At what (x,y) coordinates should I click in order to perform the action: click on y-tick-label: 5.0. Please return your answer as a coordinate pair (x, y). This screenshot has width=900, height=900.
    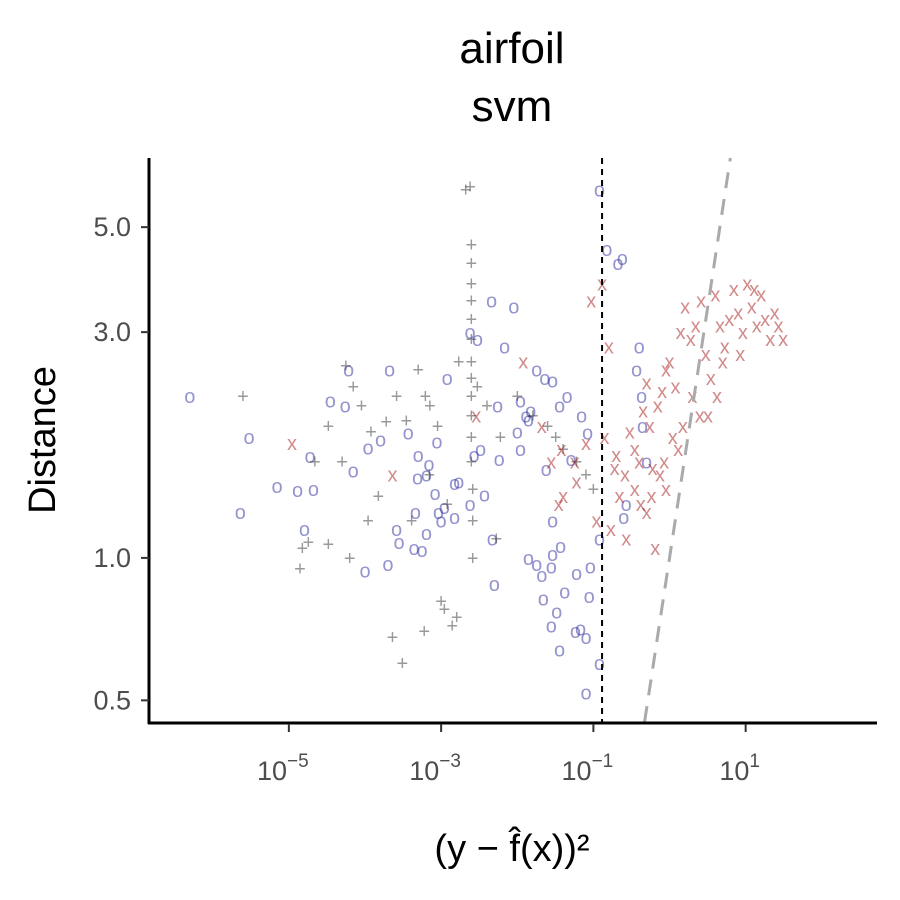
    Looking at the image, I should click on (112, 227).